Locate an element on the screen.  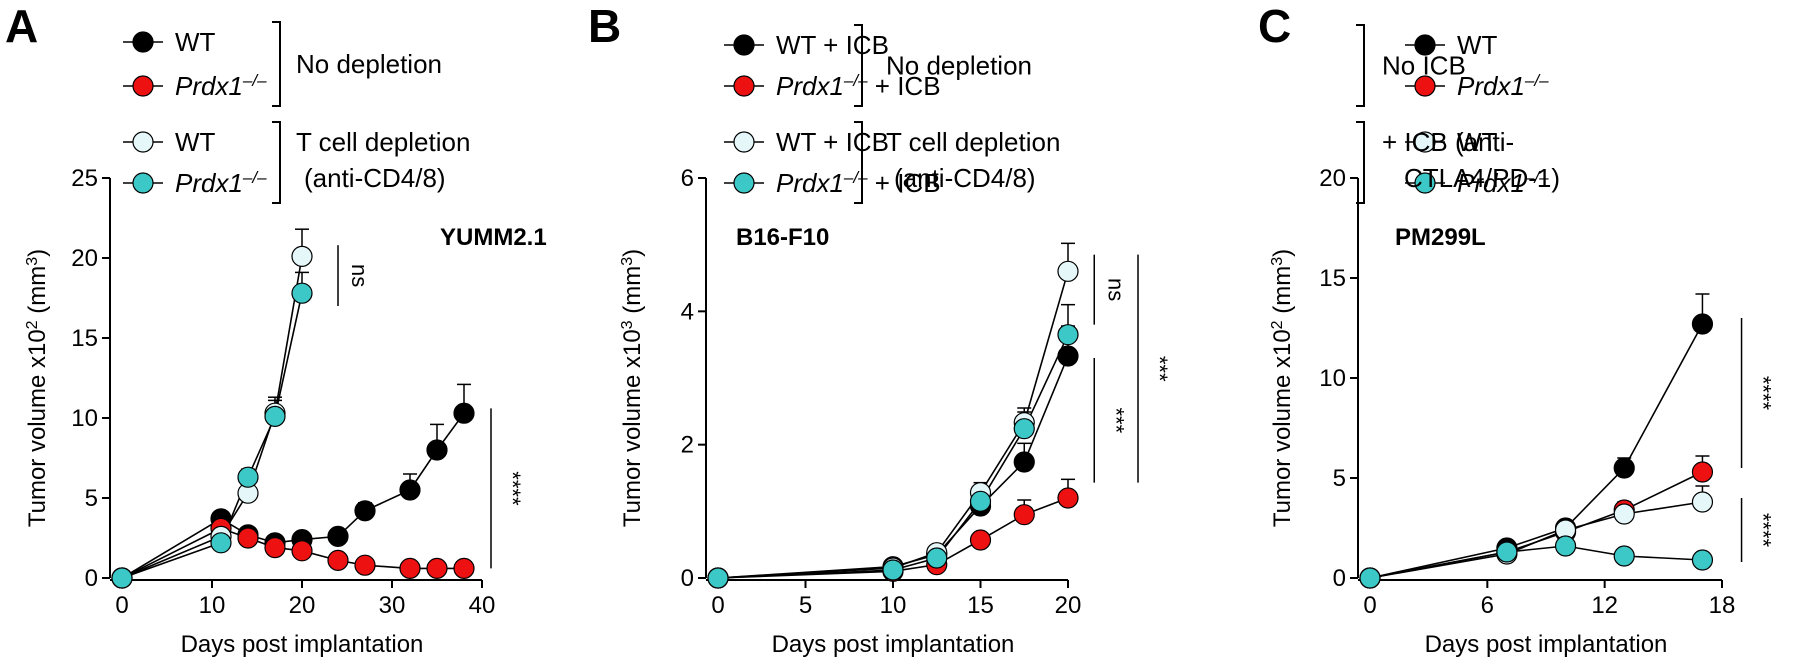
x-tick-label: 20 is located at coordinates (302, 605).